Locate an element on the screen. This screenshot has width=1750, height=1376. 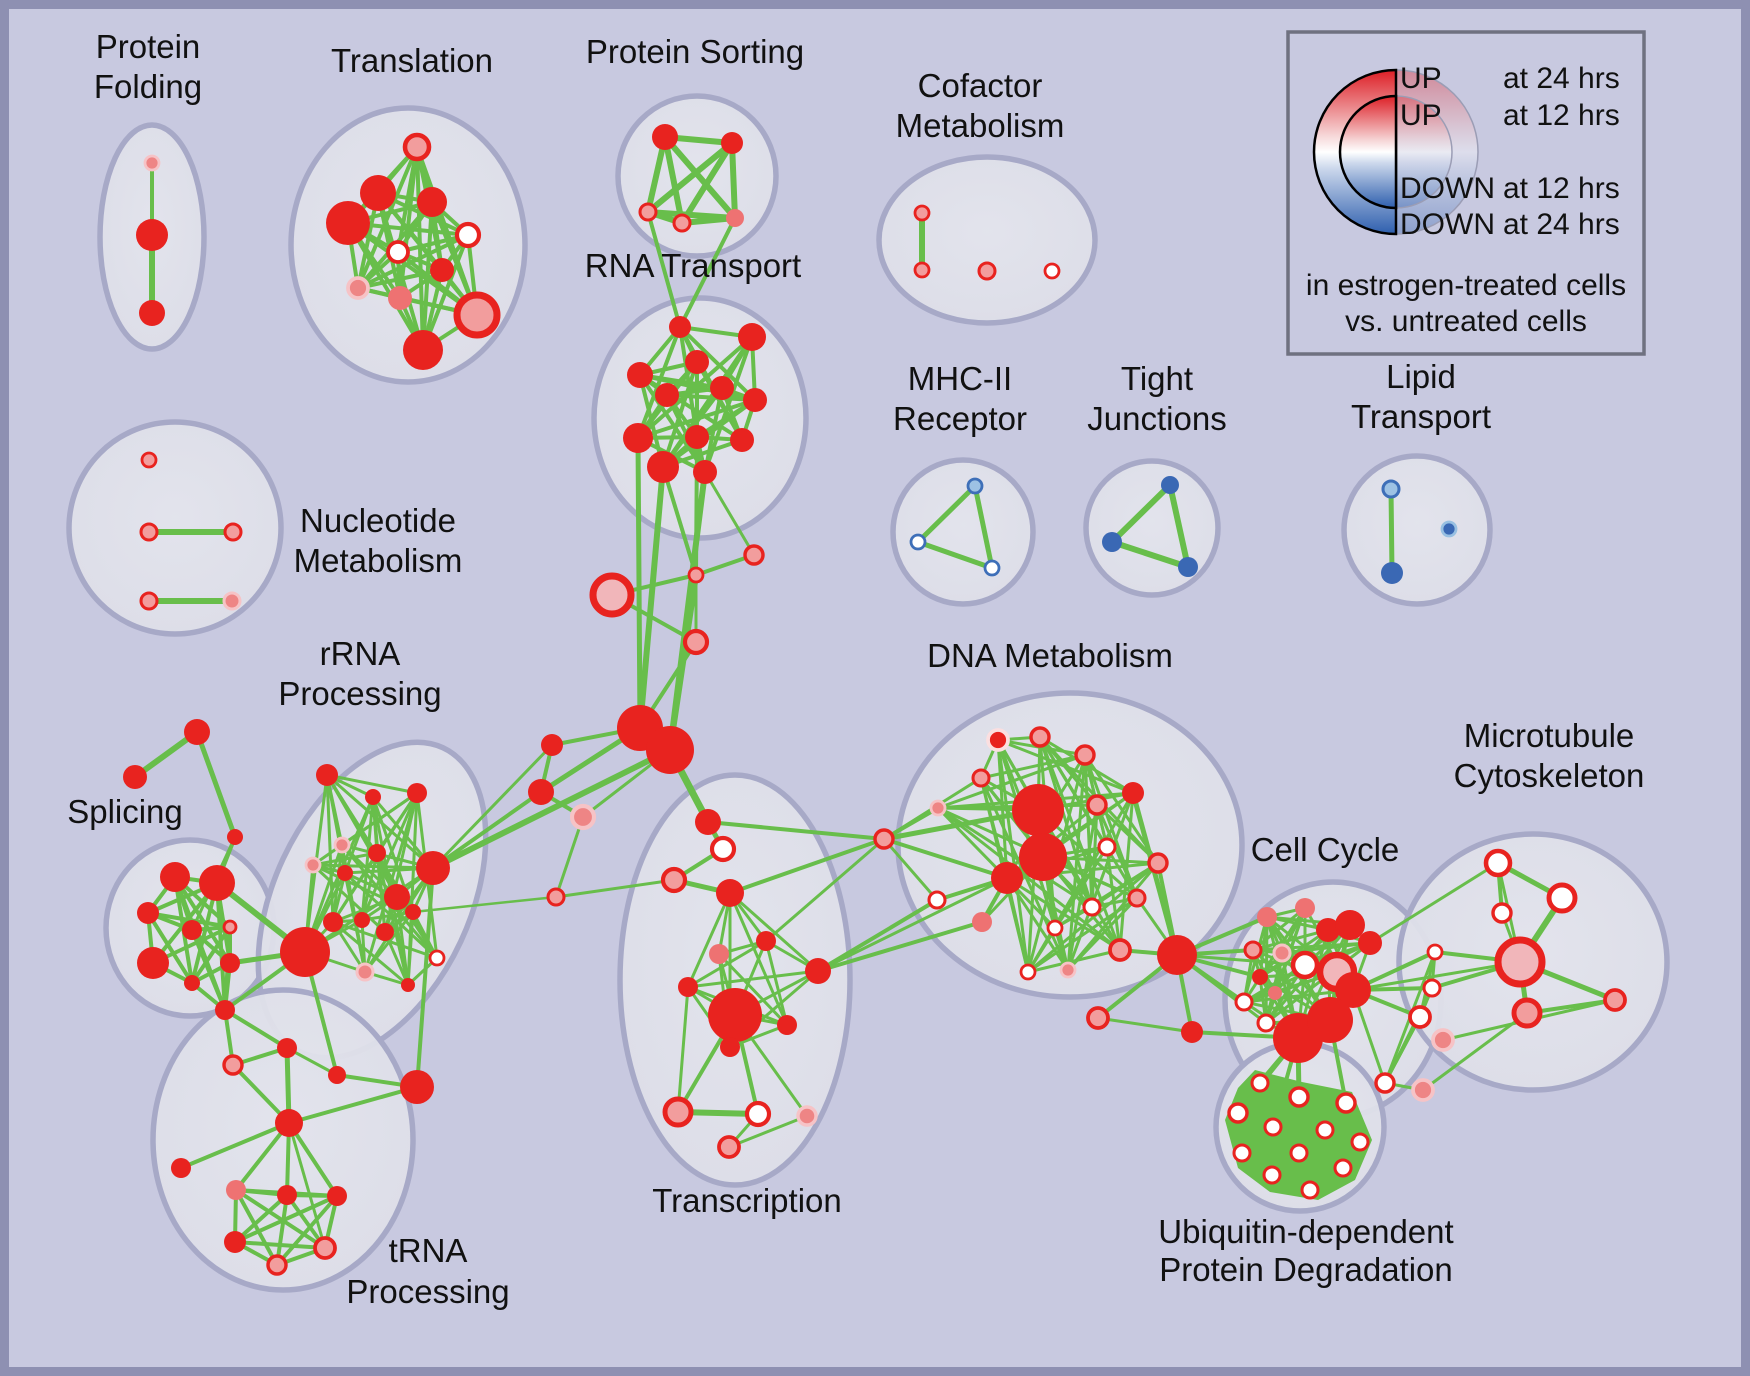
node-tn7 is located at coordinates (818, 971).